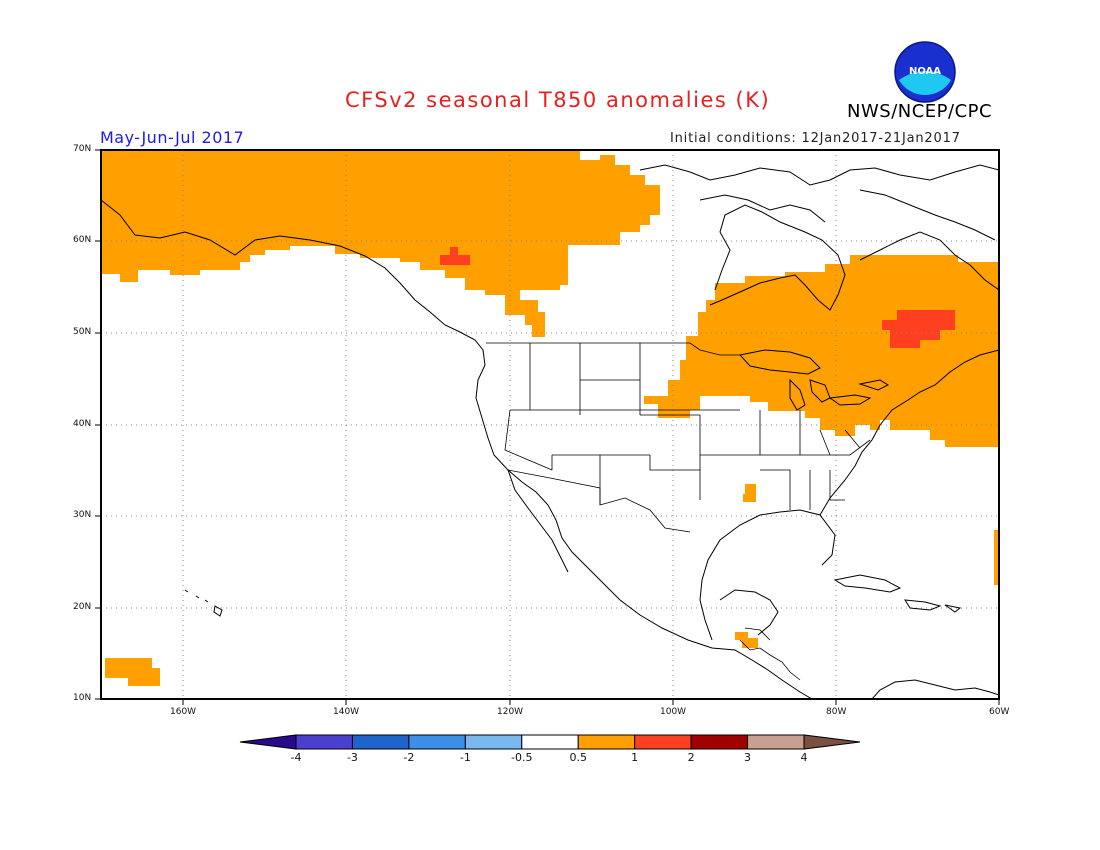 The width and height of the screenshot is (1100, 850). Describe the element at coordinates (352, 757) in the screenshot. I see `colorbar-tick-label: -3` at that location.